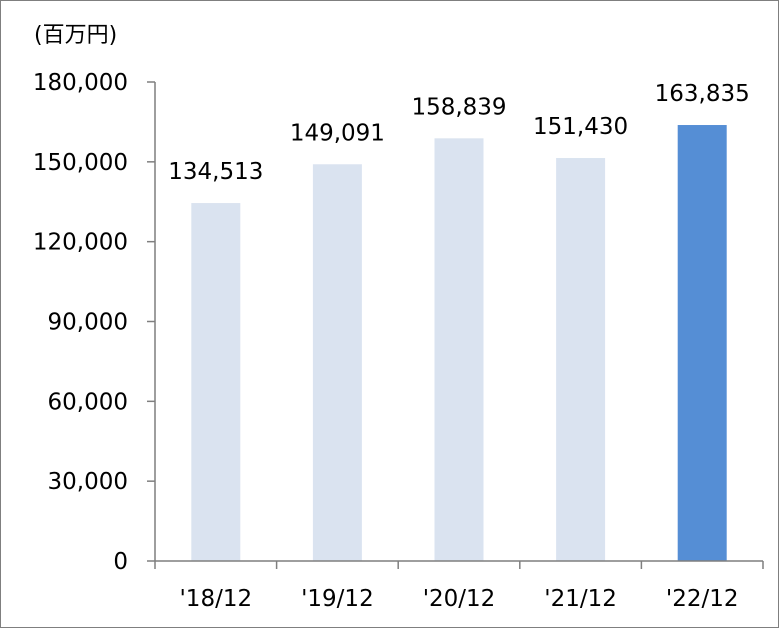 This screenshot has height=628, width=779. What do you see at coordinates (702, 599) in the screenshot?
I see `x-tick-label: '22/12` at bounding box center [702, 599].